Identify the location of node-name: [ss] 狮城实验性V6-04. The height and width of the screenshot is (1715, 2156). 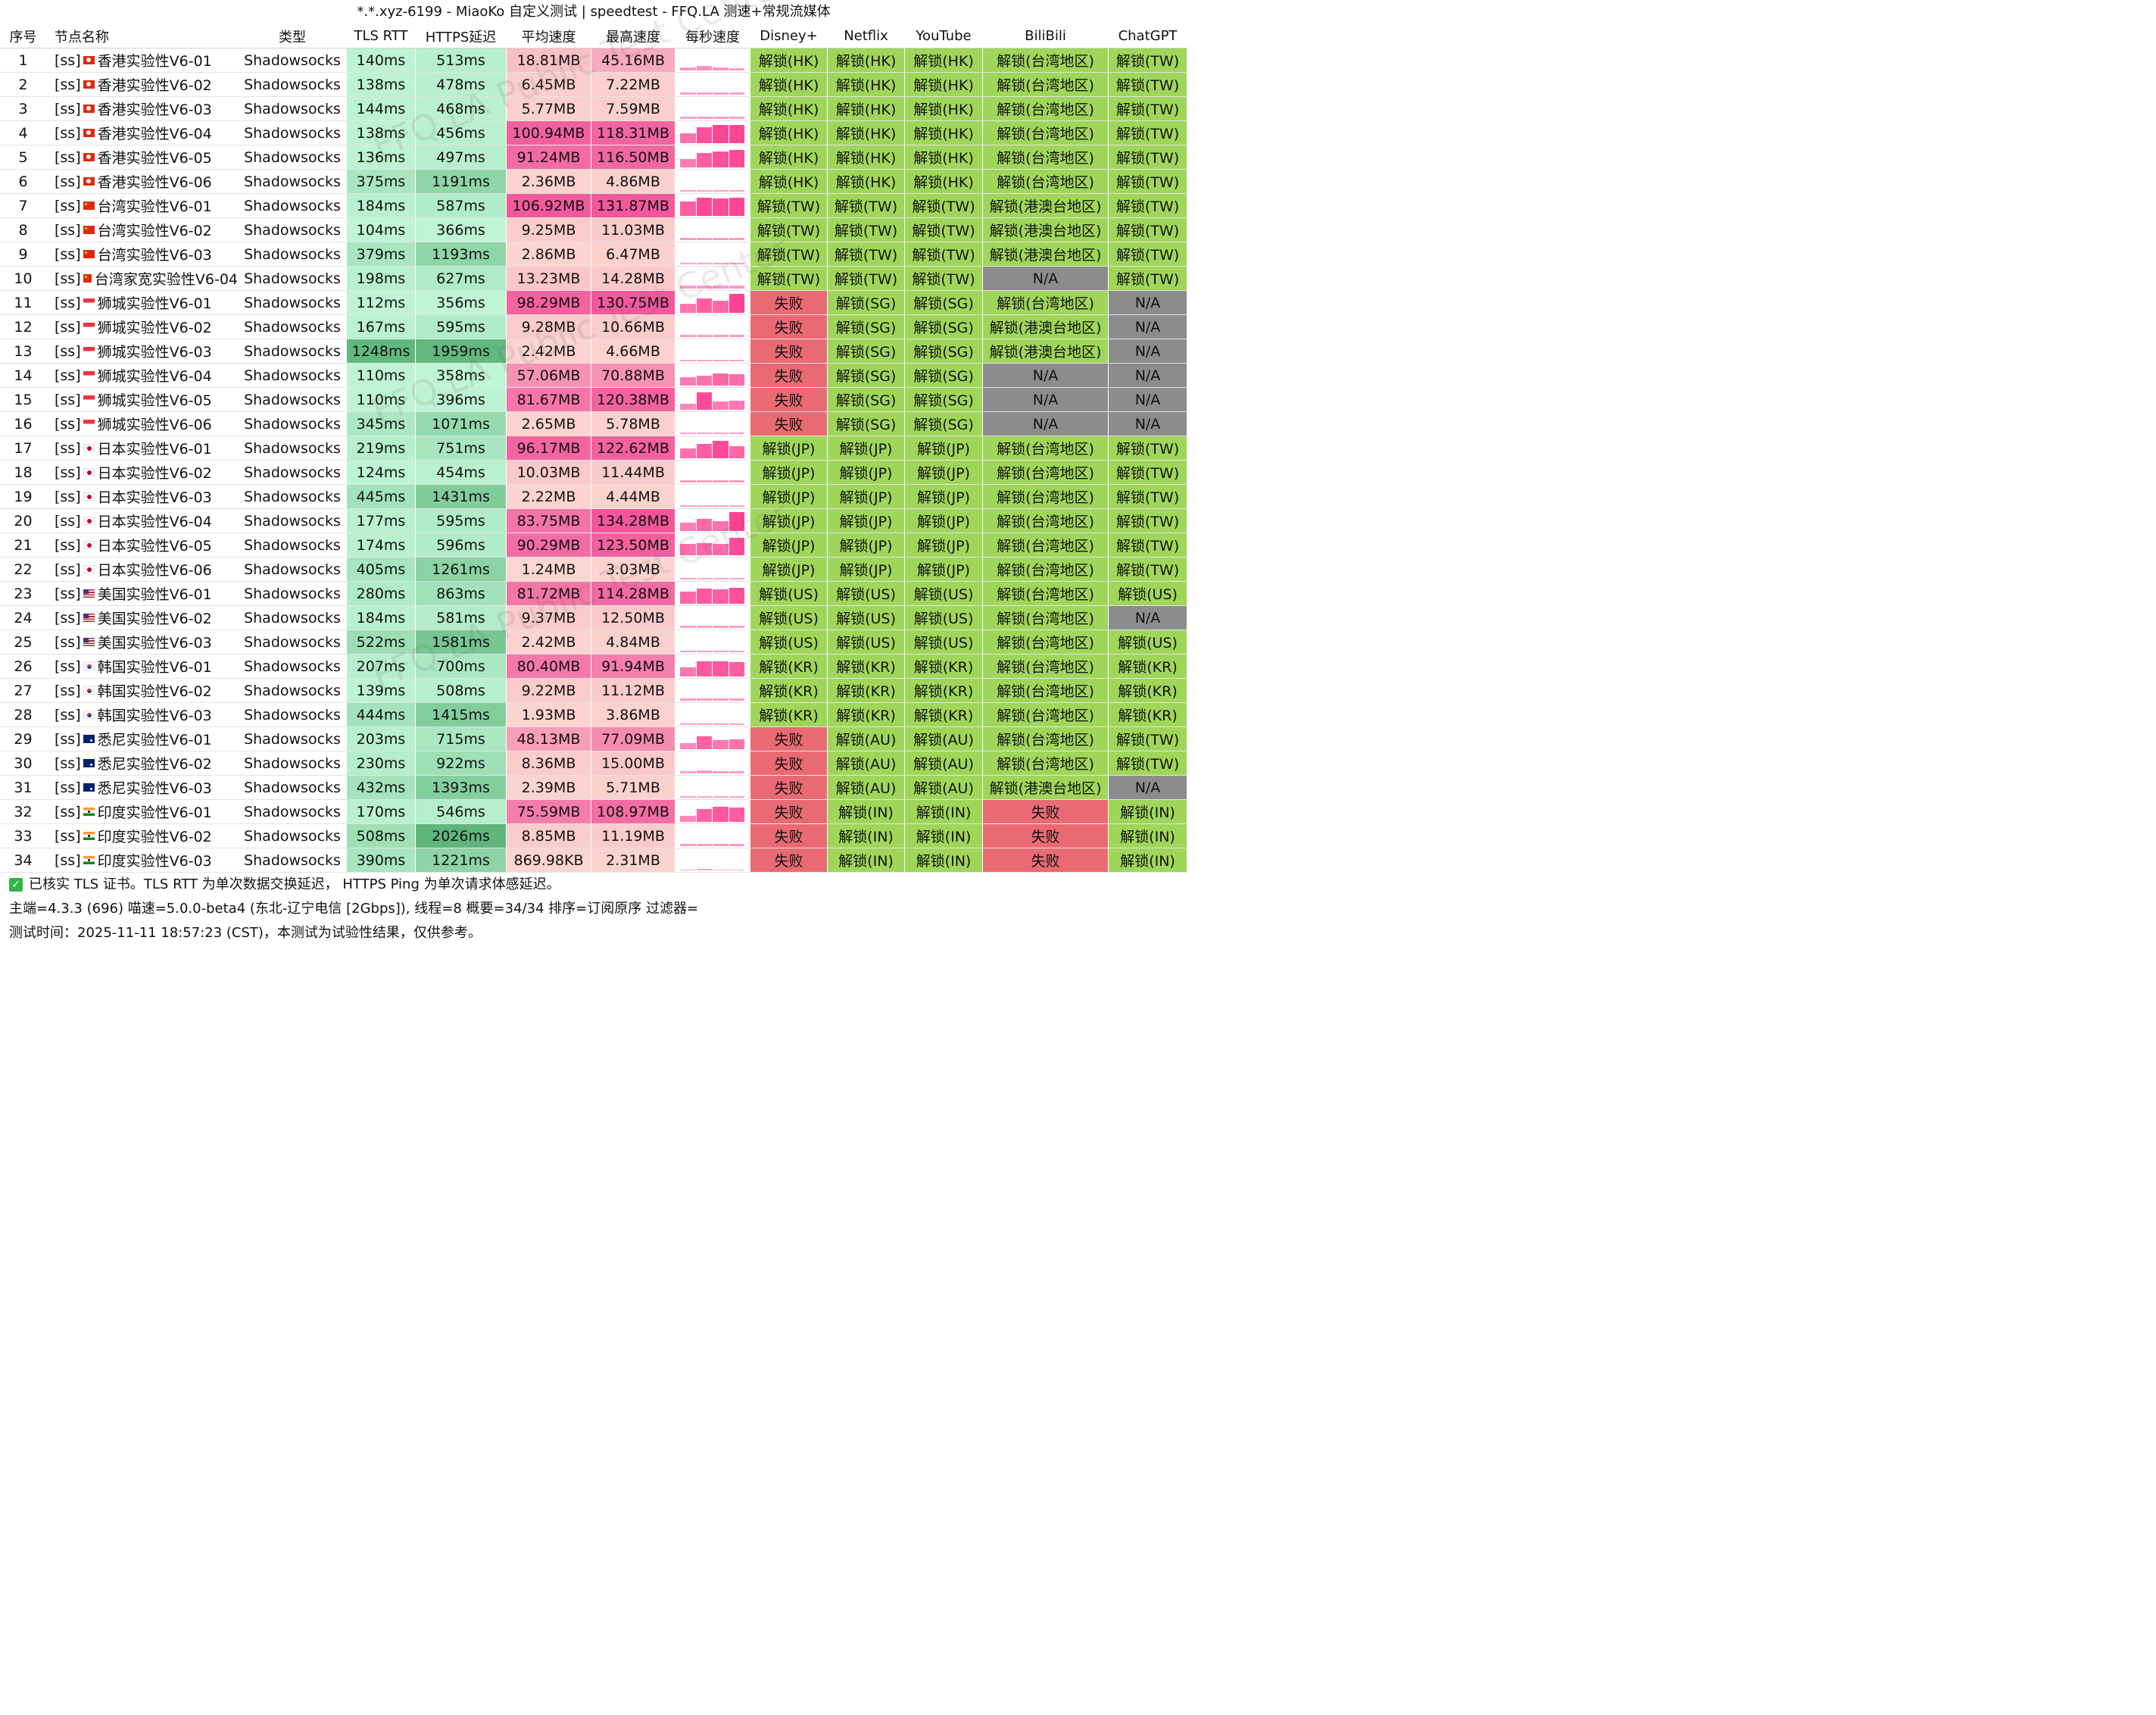
(143, 375).